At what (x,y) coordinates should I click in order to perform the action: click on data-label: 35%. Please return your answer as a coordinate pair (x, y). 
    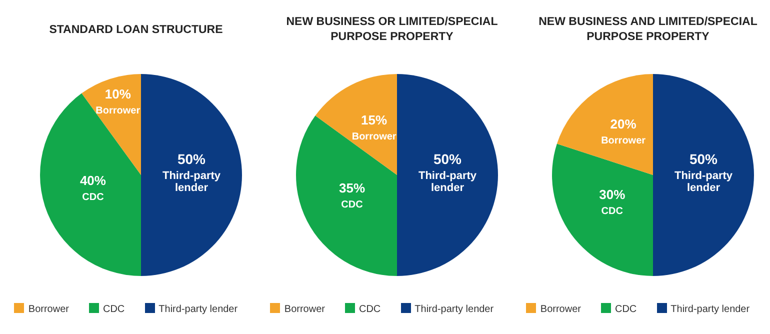
    Looking at the image, I should click on (352, 188).